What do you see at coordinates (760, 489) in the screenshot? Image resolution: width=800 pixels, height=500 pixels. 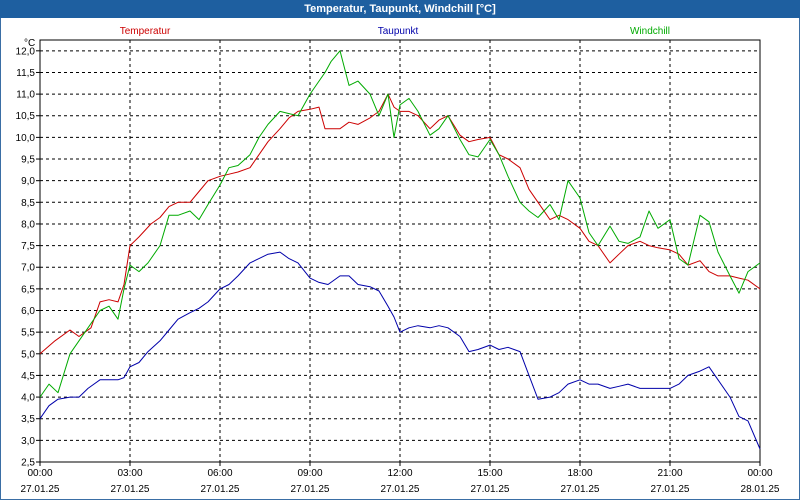 I see `x-tick-date-label: 28.01.25` at bounding box center [760, 489].